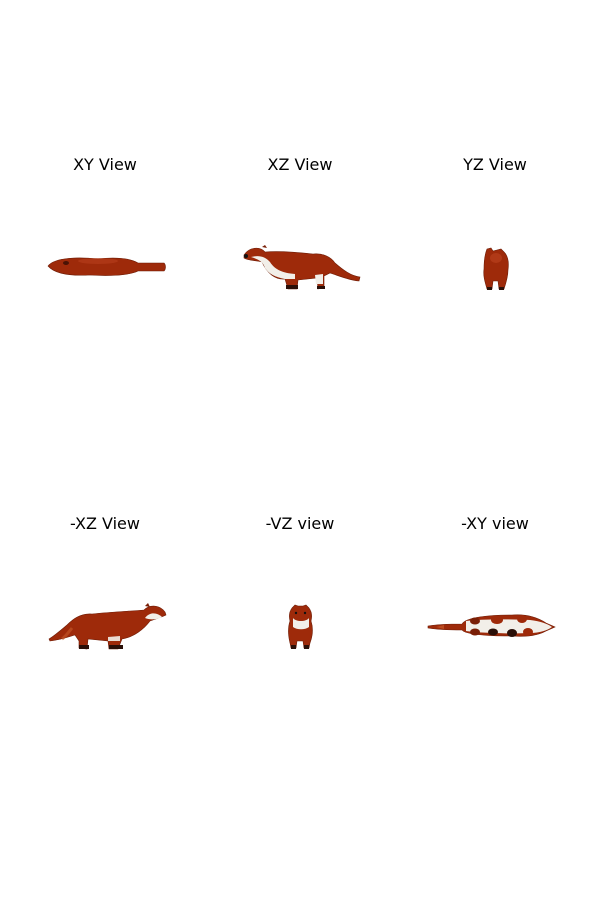  Describe the element at coordinates (495, 164) in the screenshot. I see `panel-title: YZ View` at that location.